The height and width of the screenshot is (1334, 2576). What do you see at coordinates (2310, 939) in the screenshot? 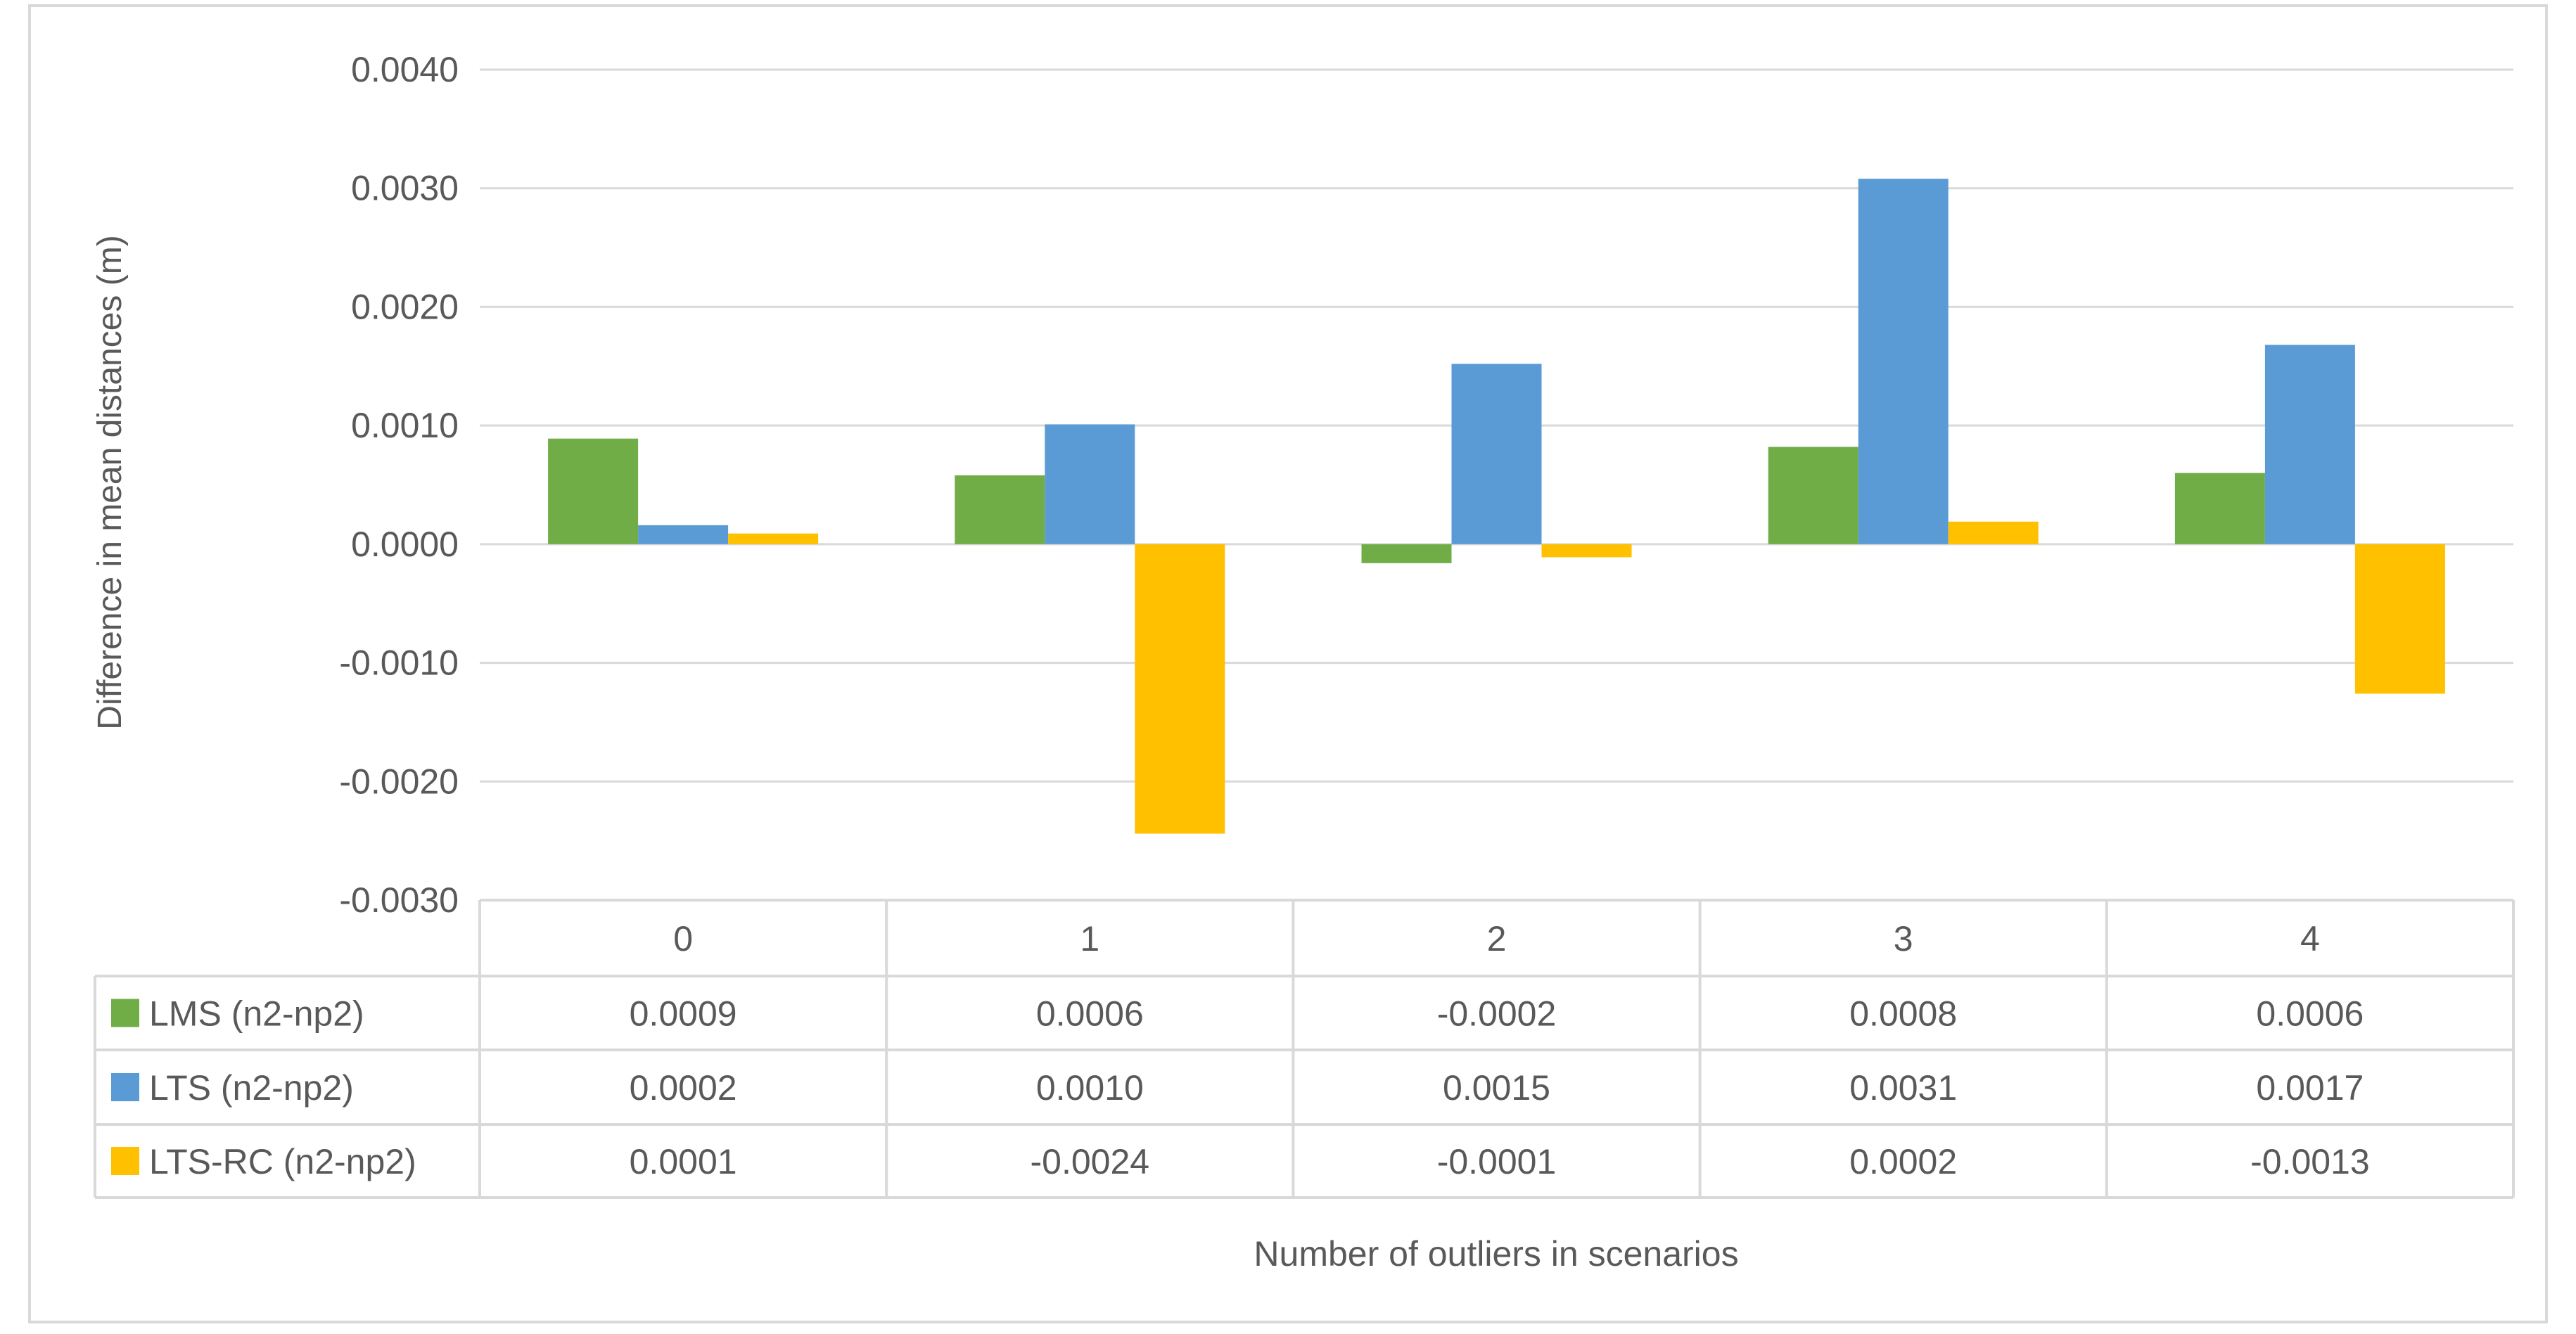
I see `category-label: 4` at bounding box center [2310, 939].